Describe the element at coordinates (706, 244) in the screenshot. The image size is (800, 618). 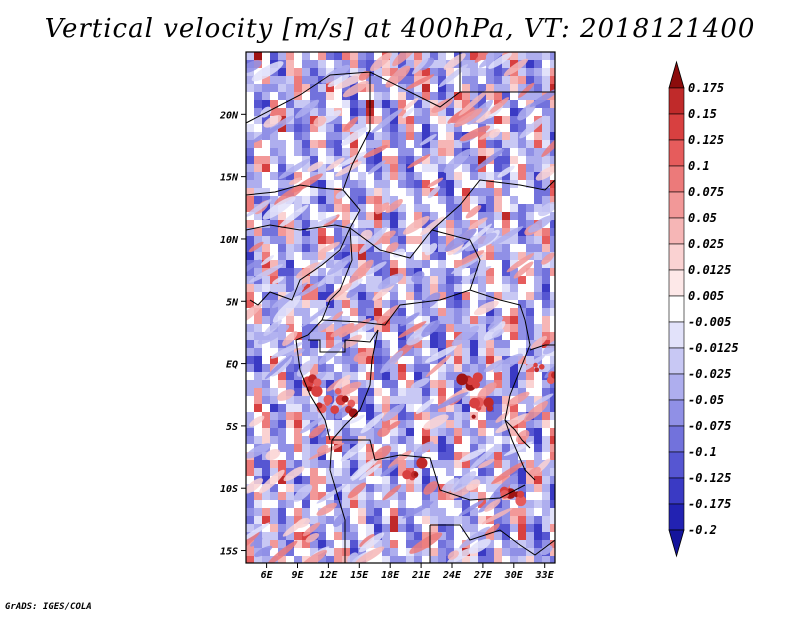
I see `colorbar-label: 0.025` at that location.